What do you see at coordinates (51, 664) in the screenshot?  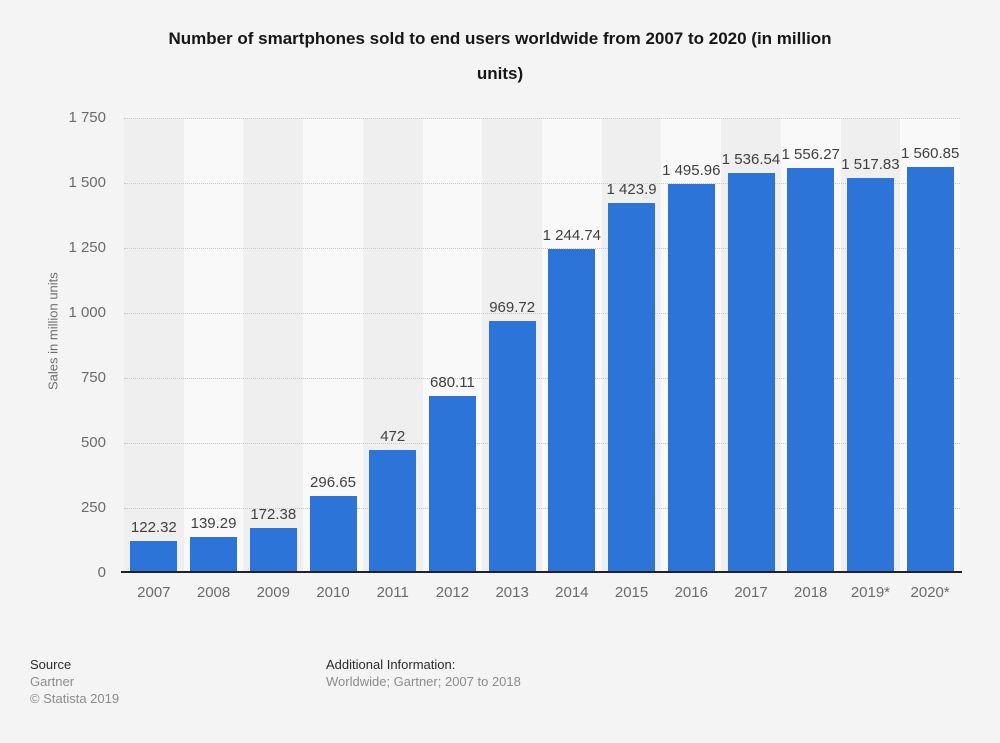 I see `source-label: Source` at bounding box center [51, 664].